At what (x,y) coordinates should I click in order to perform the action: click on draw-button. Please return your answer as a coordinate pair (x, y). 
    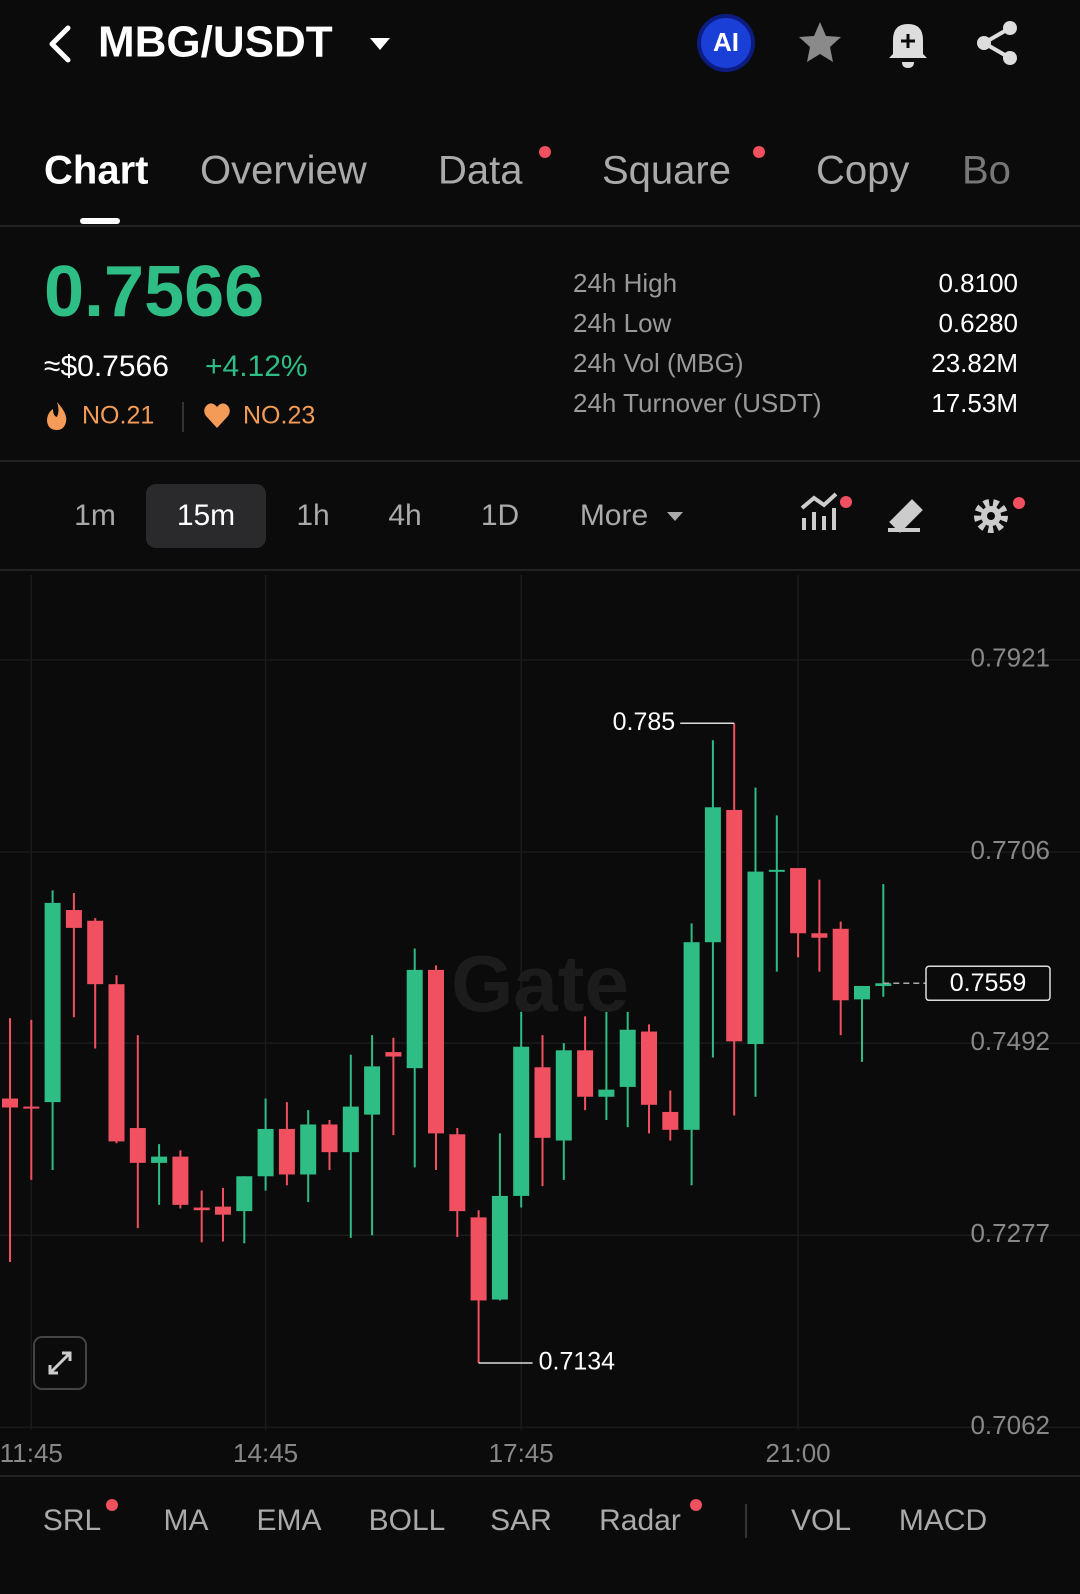
    Looking at the image, I should click on (905, 516).